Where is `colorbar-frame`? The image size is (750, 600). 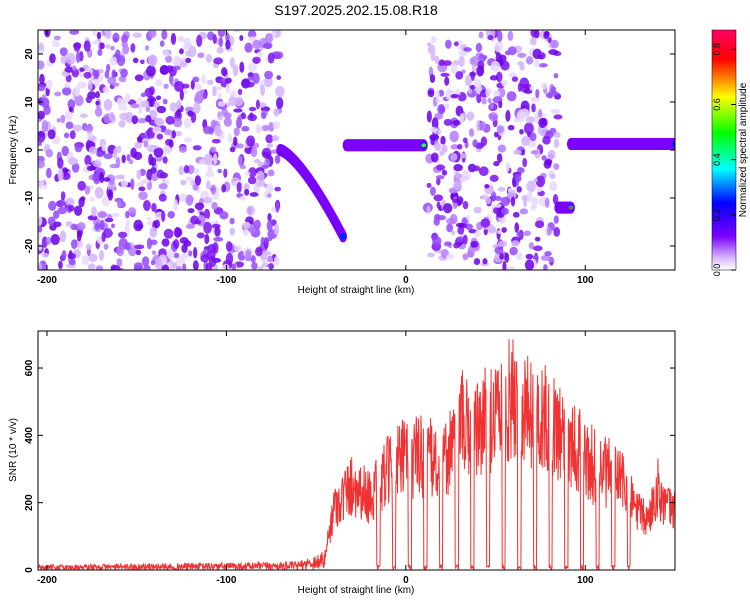
colorbar-frame is located at coordinates (724, 150).